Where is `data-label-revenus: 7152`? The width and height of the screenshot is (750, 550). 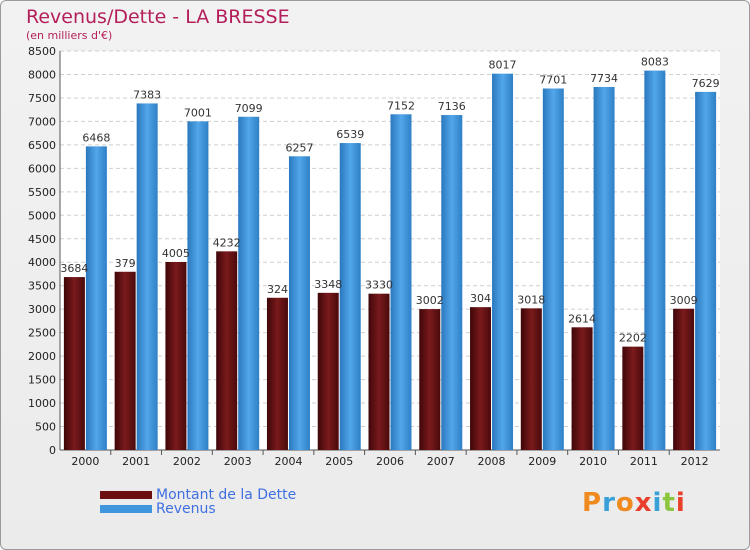
data-label-revenus: 7152 is located at coordinates (401, 105).